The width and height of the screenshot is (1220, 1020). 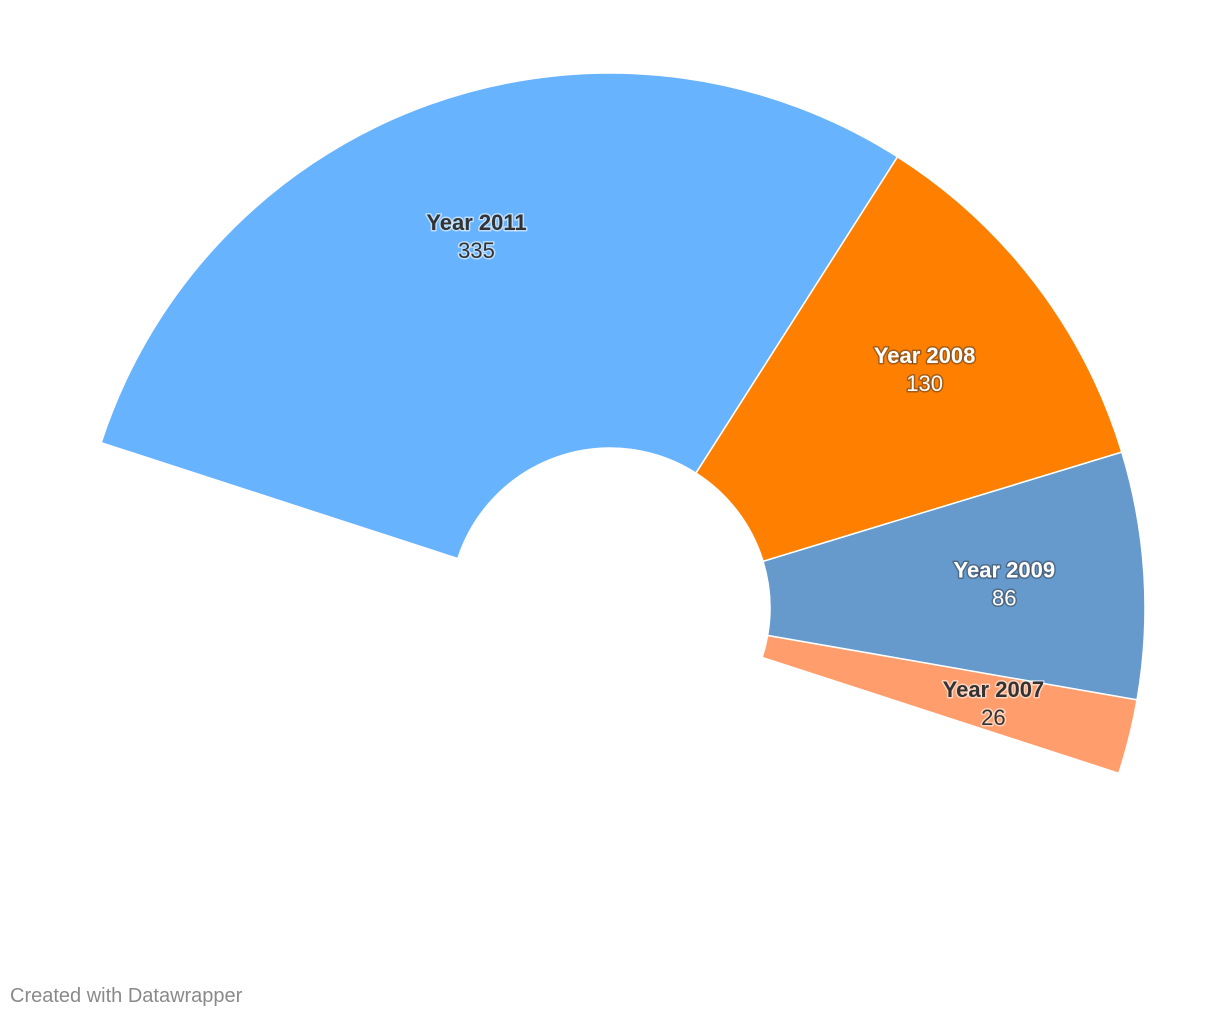 What do you see at coordinates (476, 250) in the screenshot?
I see `slice-value-label: 335` at bounding box center [476, 250].